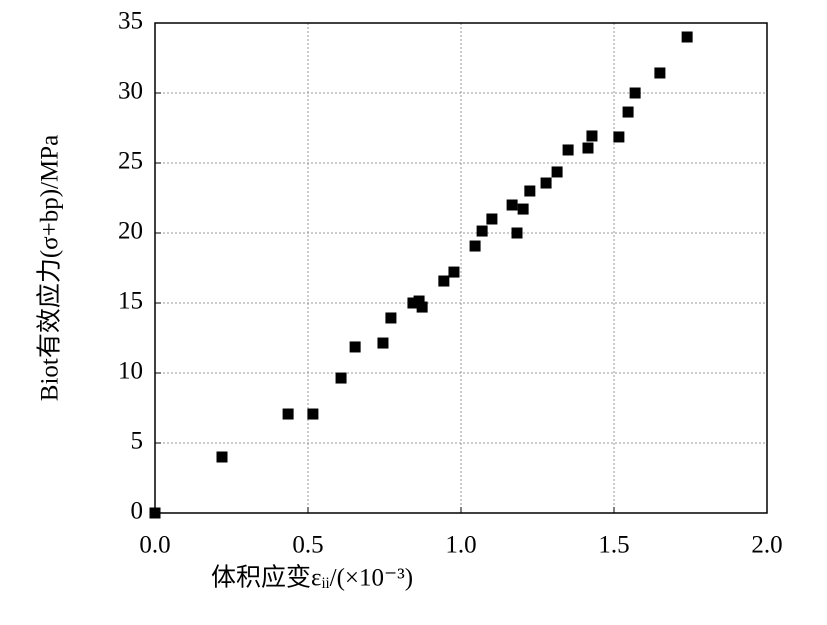 The width and height of the screenshot is (827, 625). I want to click on y-tick-label: 25, so click(130, 161).